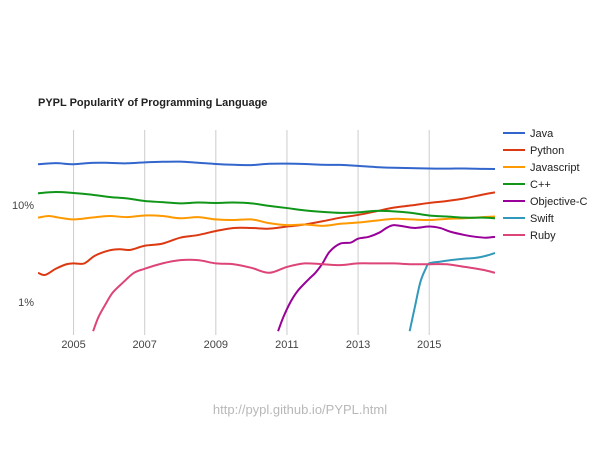 Image resolution: width=600 pixels, height=450 pixels. I want to click on series-line-ruby, so click(293, 295).